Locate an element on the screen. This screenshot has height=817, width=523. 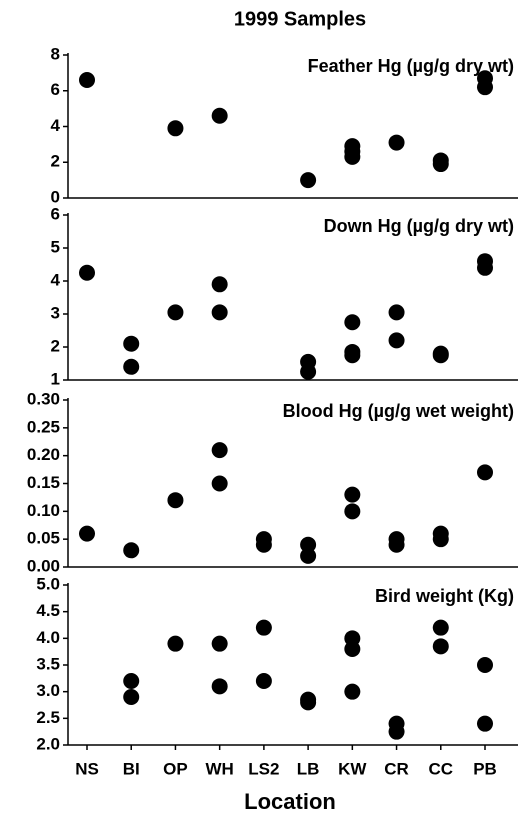
y-tick-label: 8 is located at coordinates (55, 53).